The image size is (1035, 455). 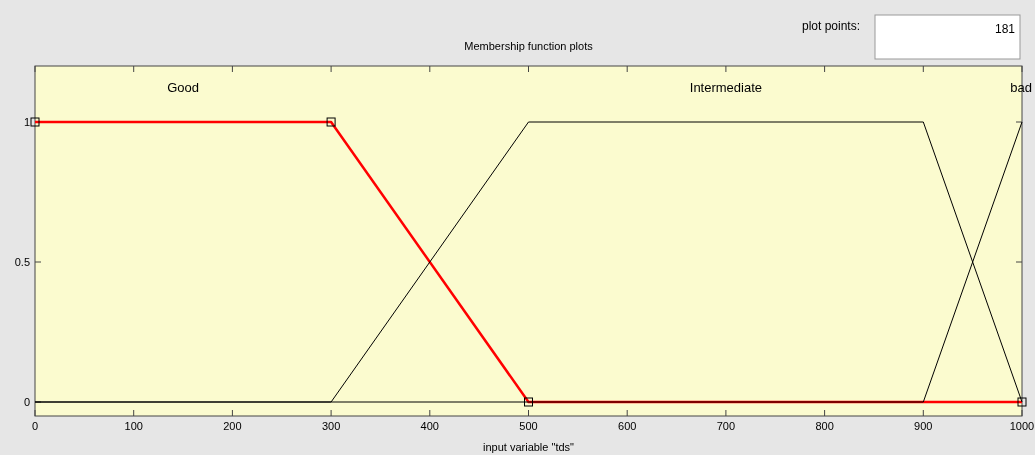 What do you see at coordinates (830, 26) in the screenshot?
I see `text: plot points:` at bounding box center [830, 26].